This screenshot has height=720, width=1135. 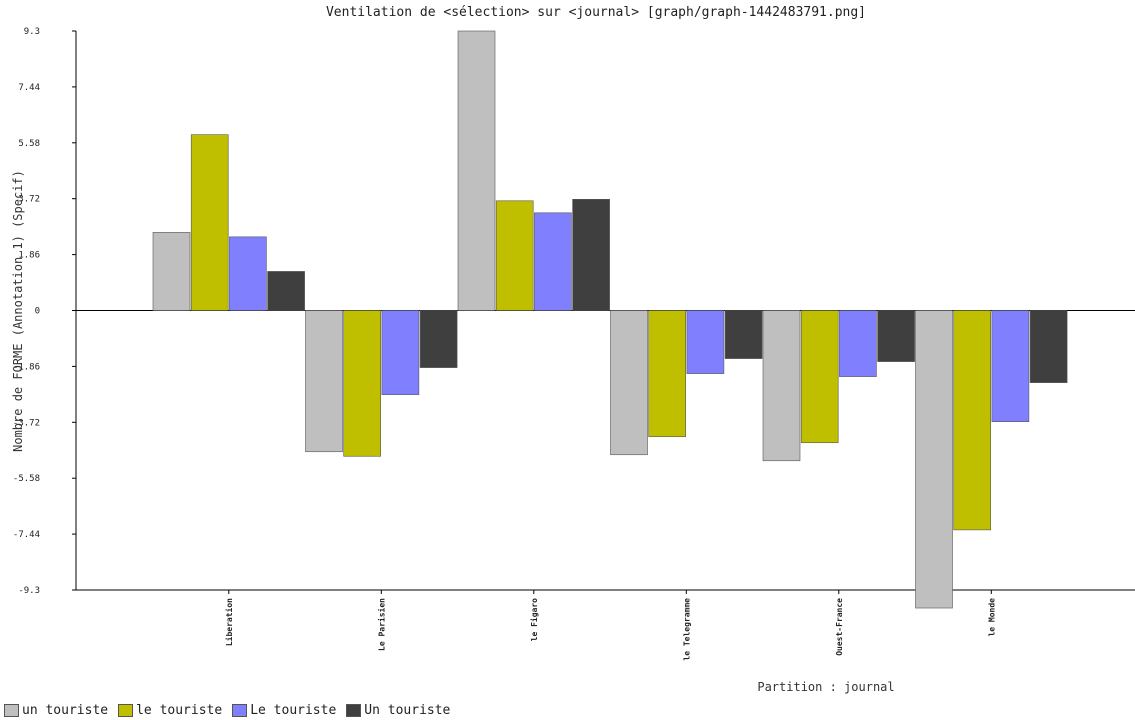 What do you see at coordinates (29, 144) in the screenshot?
I see `y-tick-label: 5.58` at bounding box center [29, 144].